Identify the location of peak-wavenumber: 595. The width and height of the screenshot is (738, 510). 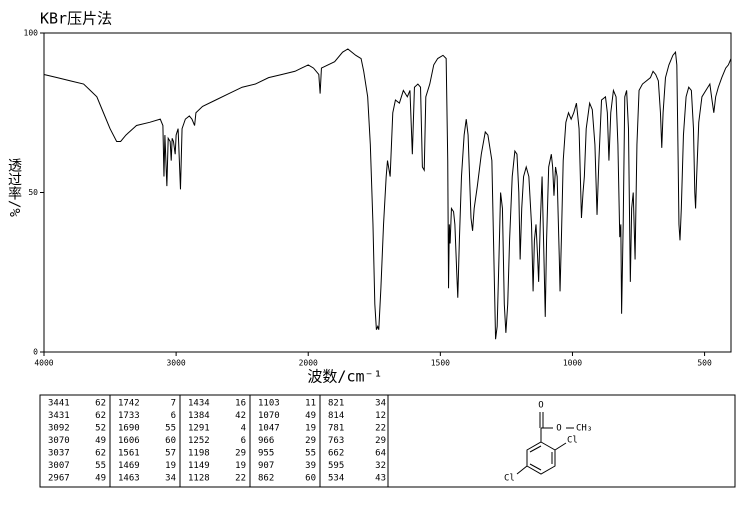
(336, 466).